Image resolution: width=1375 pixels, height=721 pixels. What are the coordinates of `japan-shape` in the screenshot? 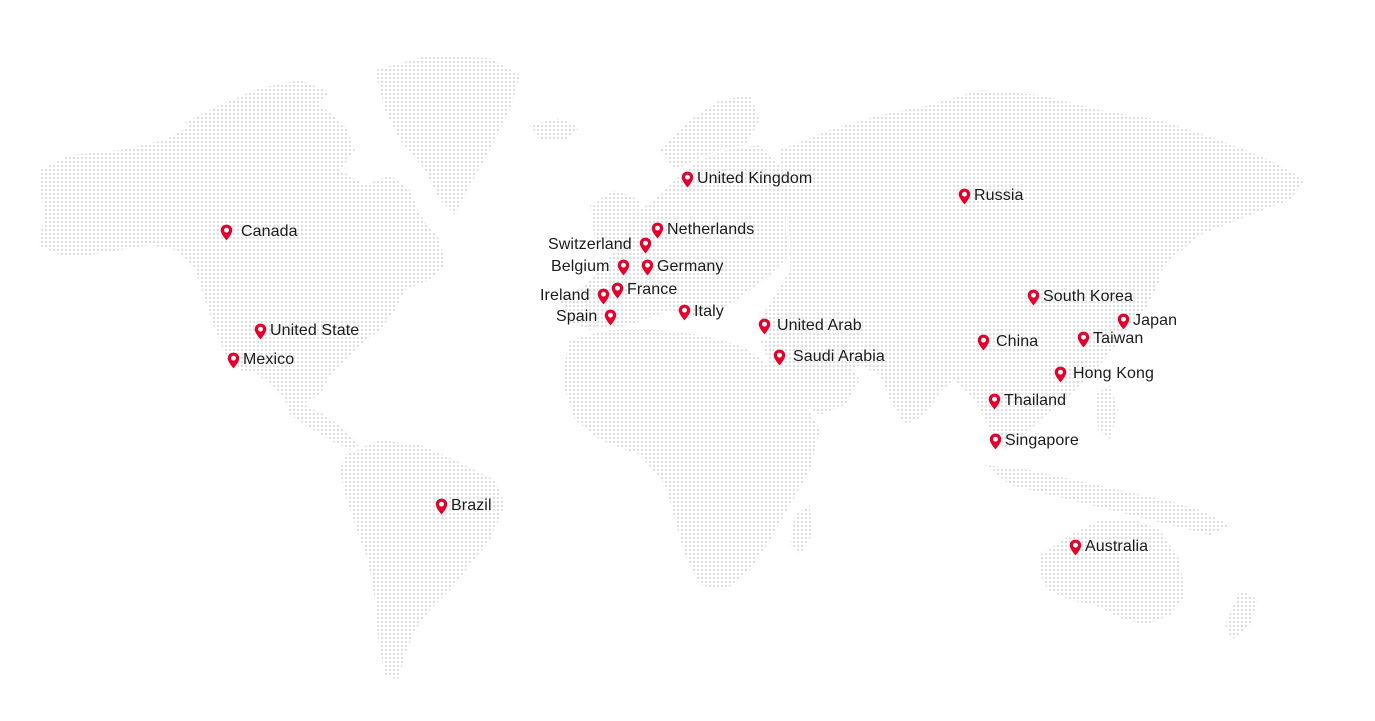 It's located at (1135, 292).